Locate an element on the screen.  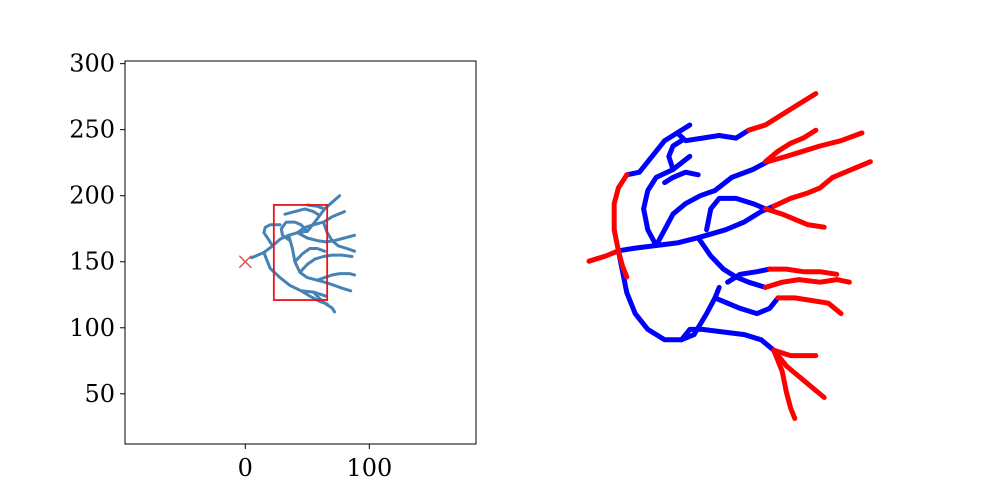
y-tick-label: 100 is located at coordinates (92, 328).